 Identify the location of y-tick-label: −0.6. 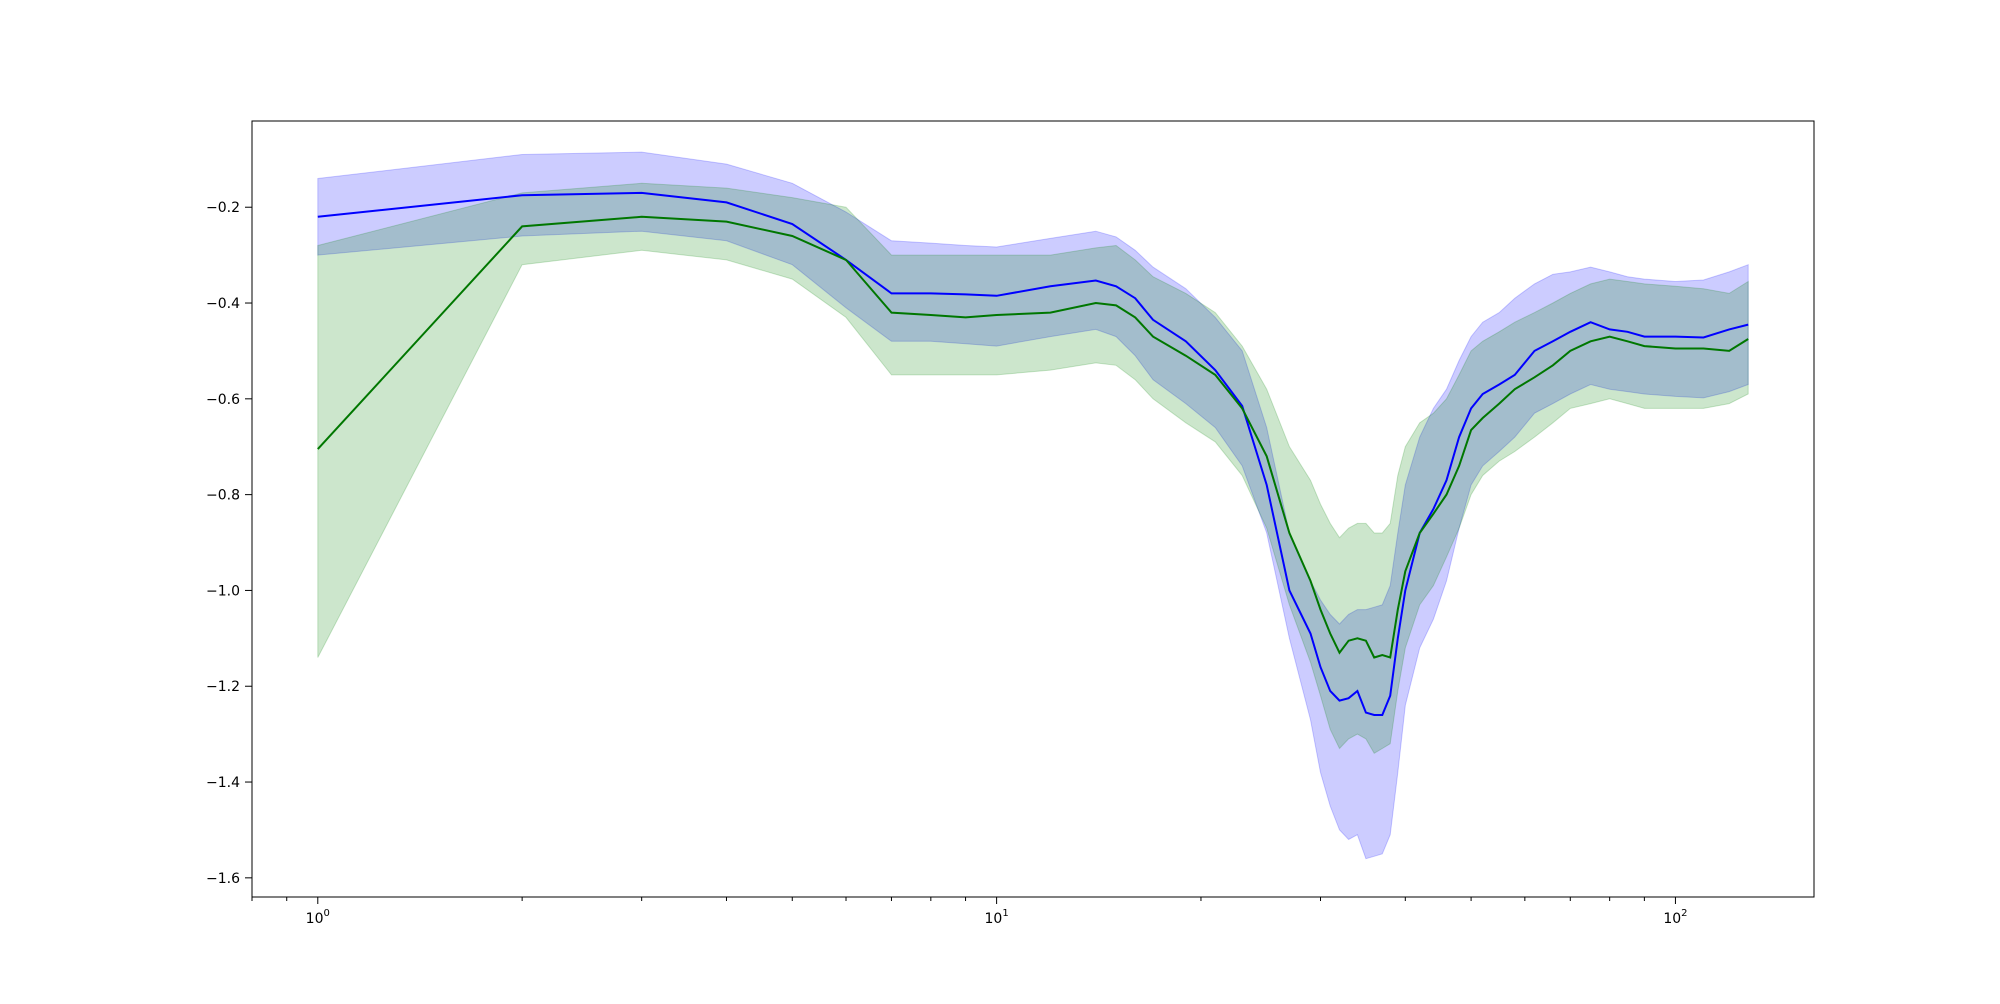
(223, 400).